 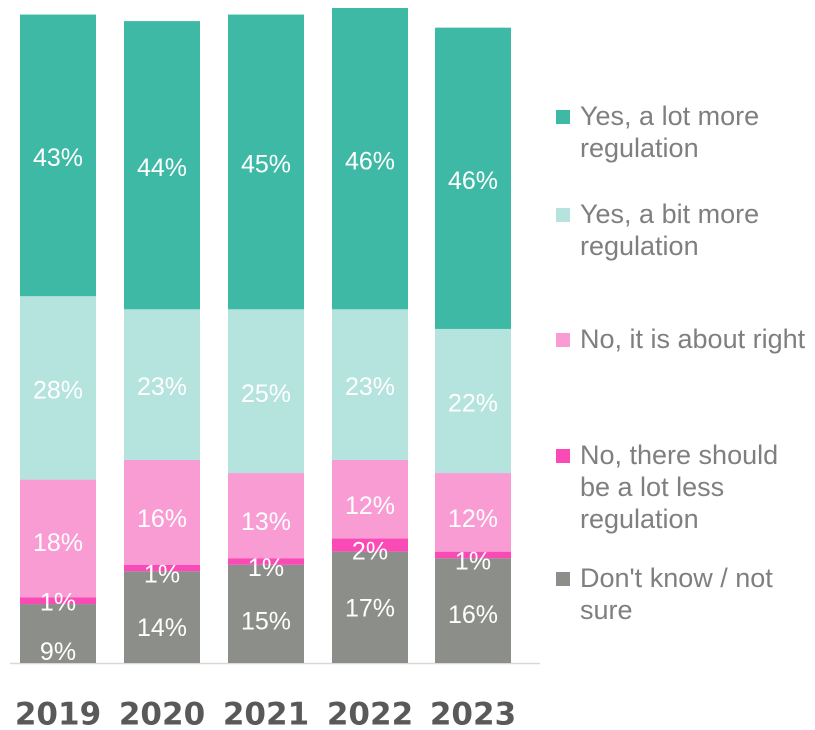 What do you see at coordinates (473, 404) in the screenshot?
I see `data-label: 22%` at bounding box center [473, 404].